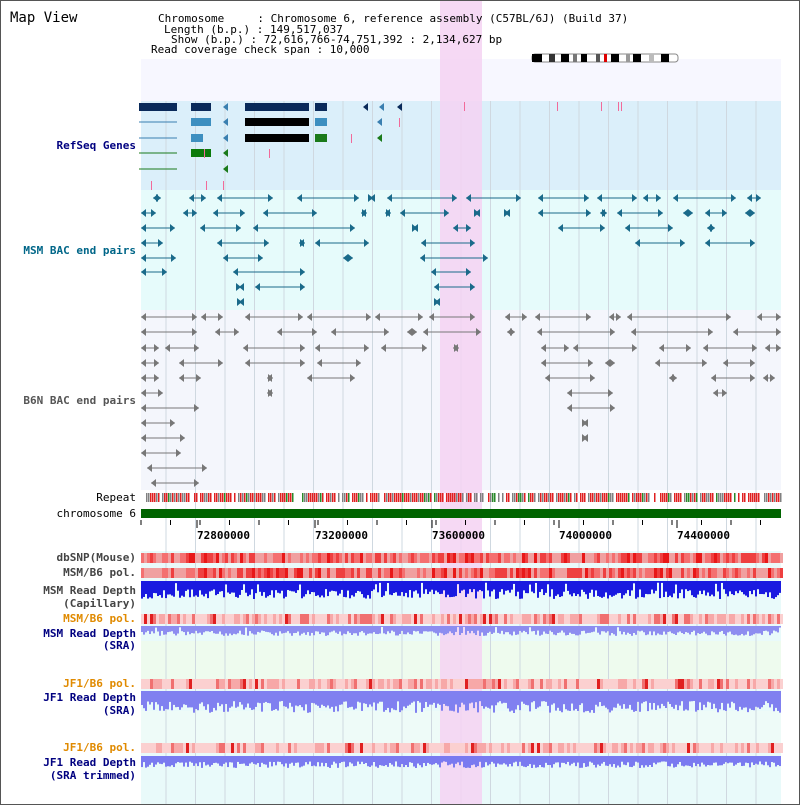 This screenshot has height=805, width=800. I want to click on jf1-depth-trimmed-label: JF1 Read Depth, so click(89, 762).